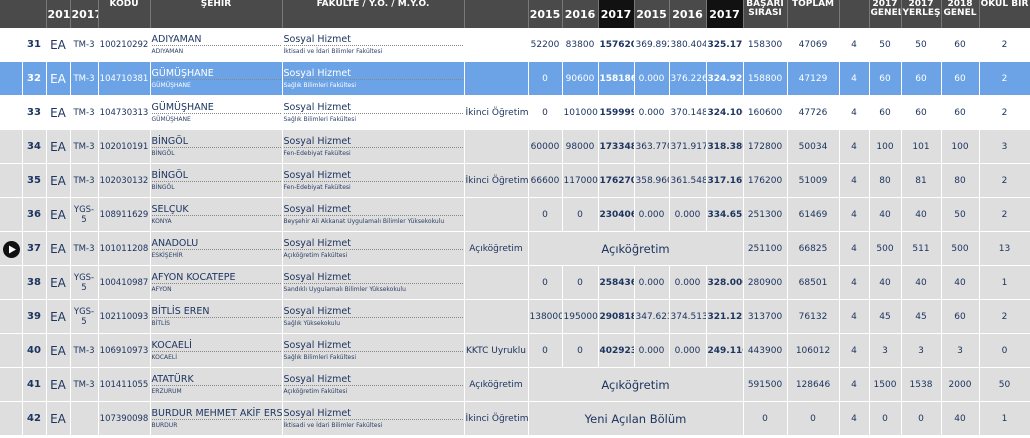  I want to click on university: ADIYAMAN, so click(216, 40).